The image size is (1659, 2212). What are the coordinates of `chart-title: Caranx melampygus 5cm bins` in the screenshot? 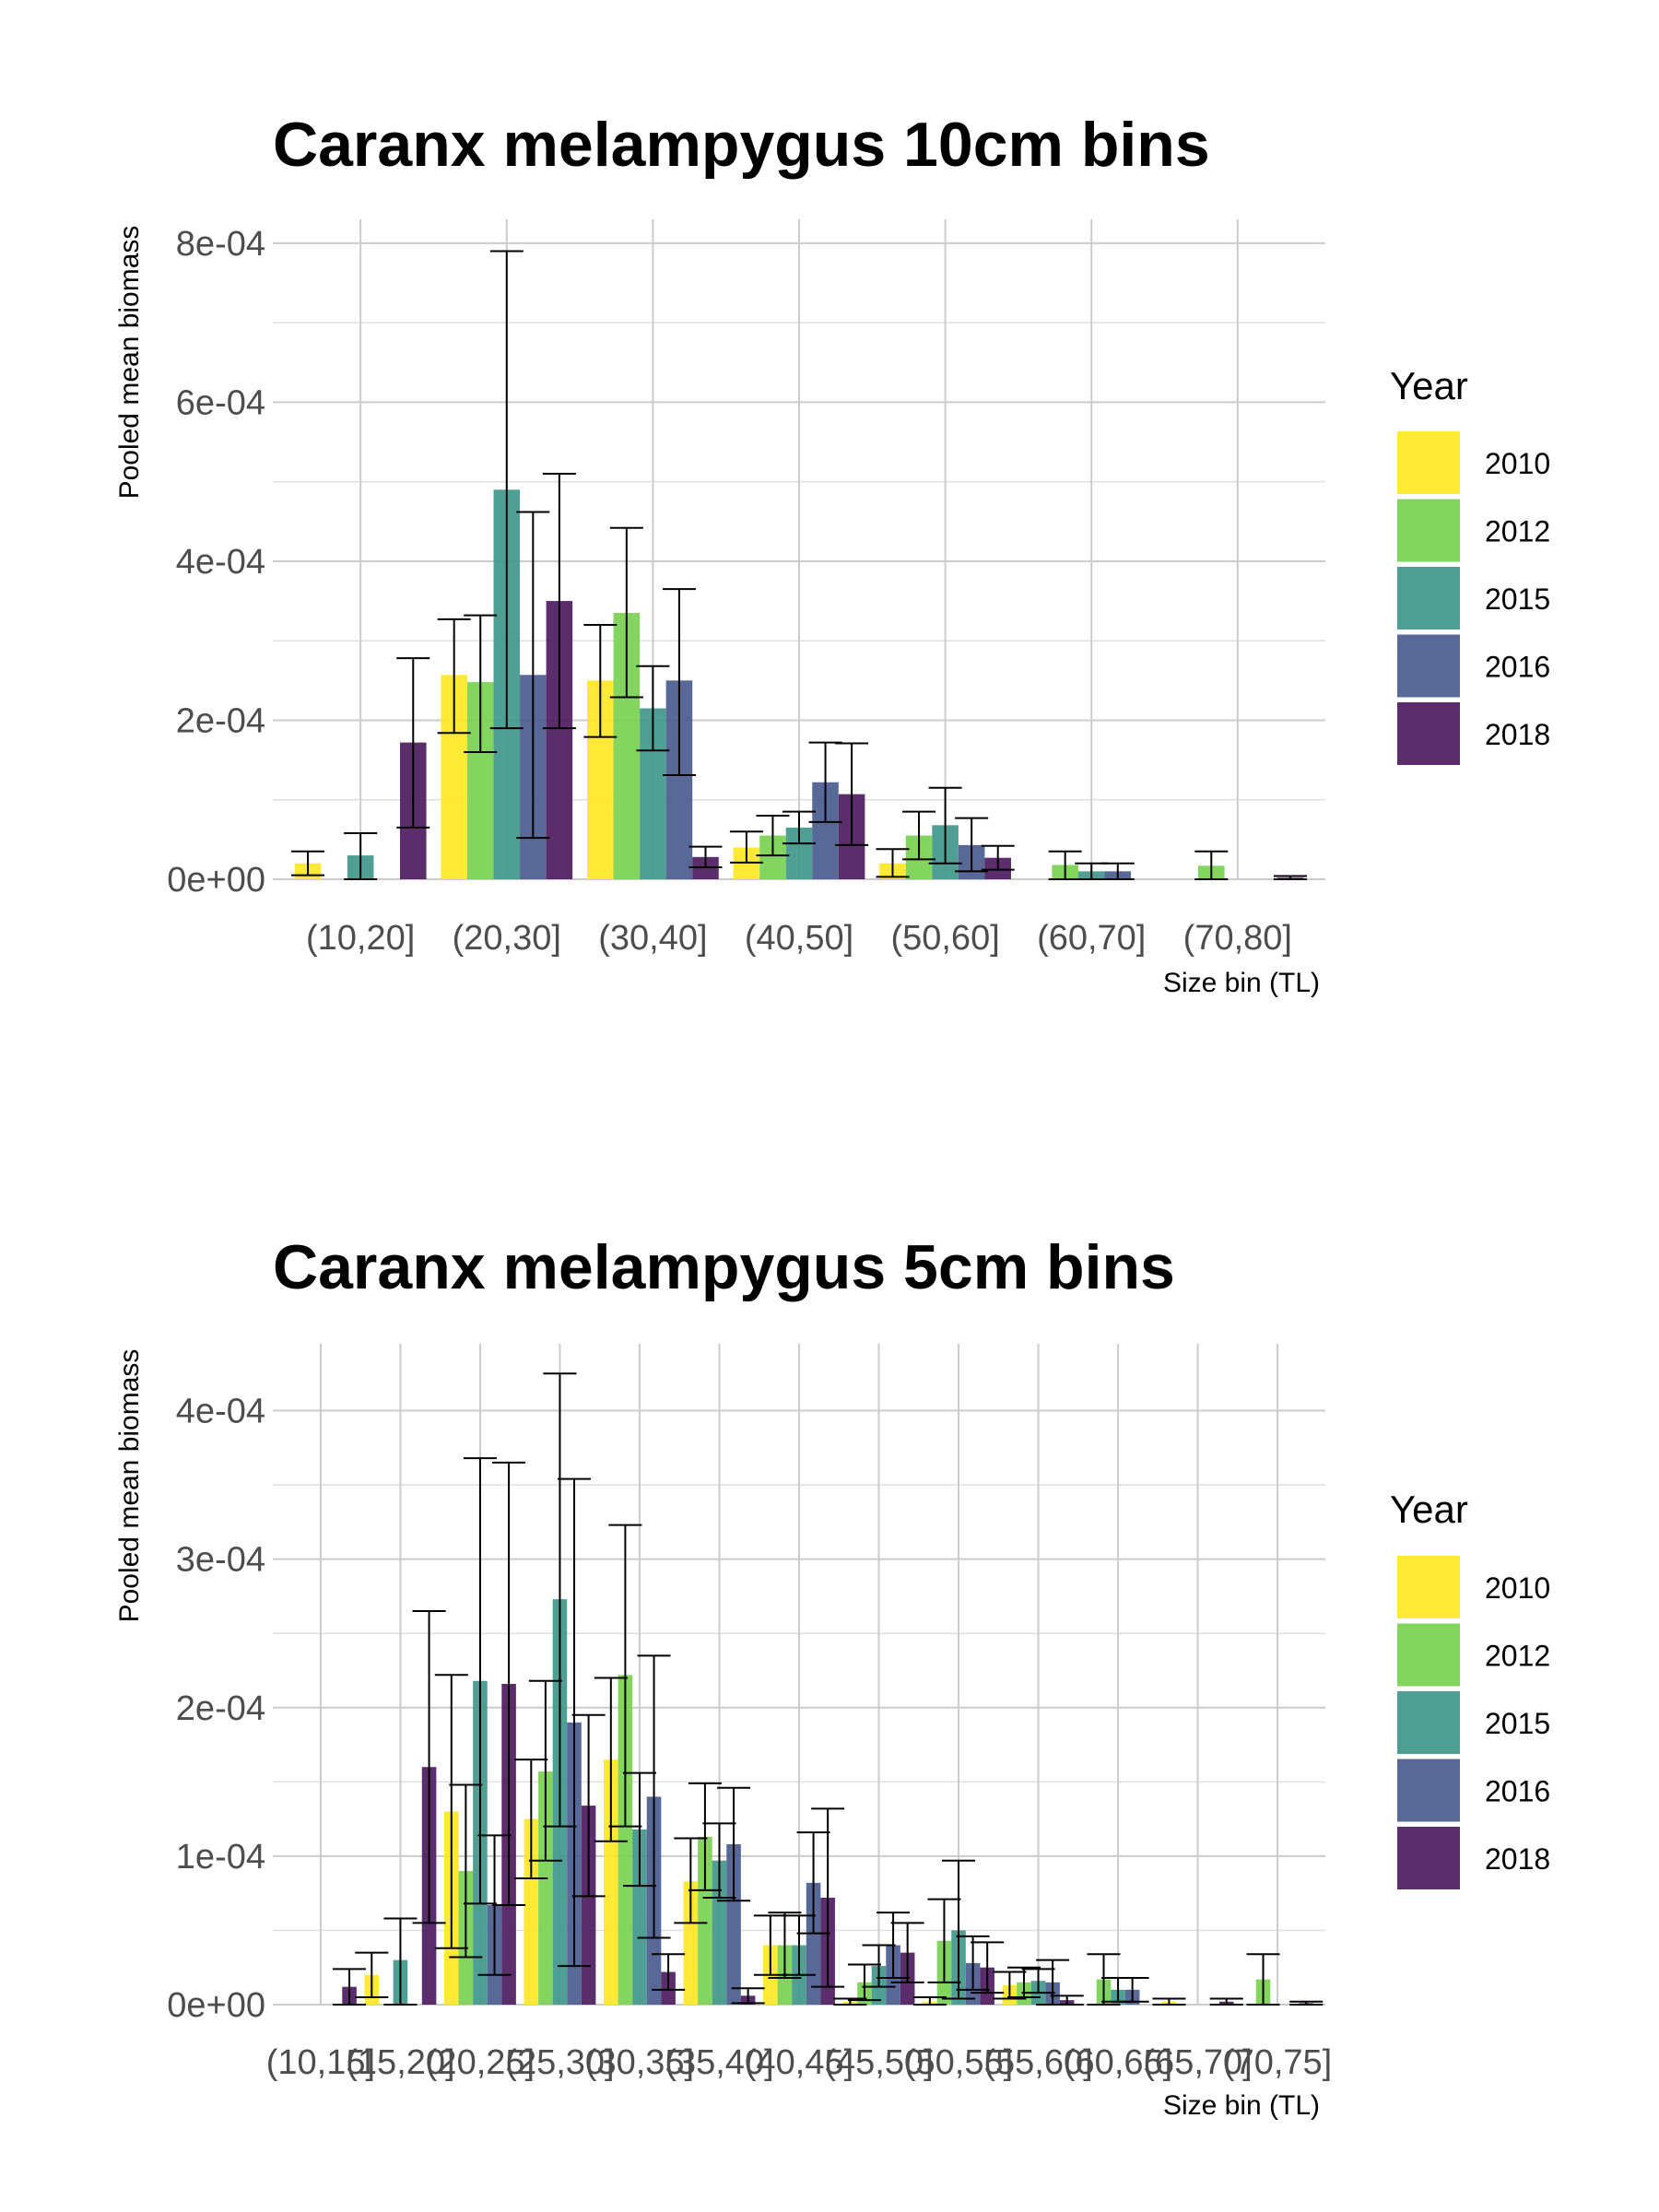 It's located at (724, 1267).